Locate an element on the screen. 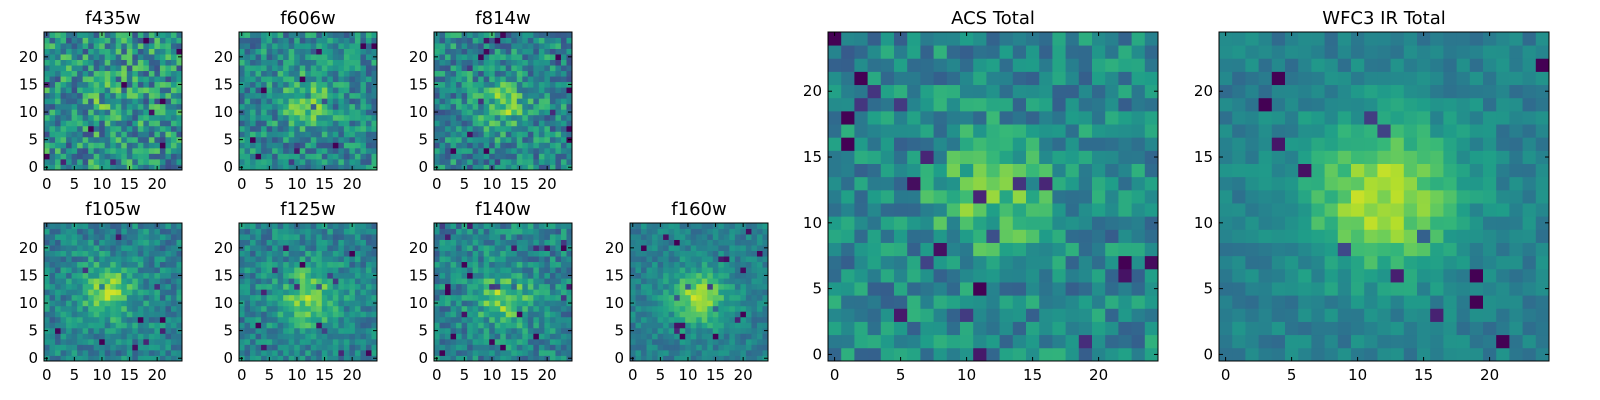 This screenshot has height=400, width=1600. y-tick-label: 0 is located at coordinates (33, 358).